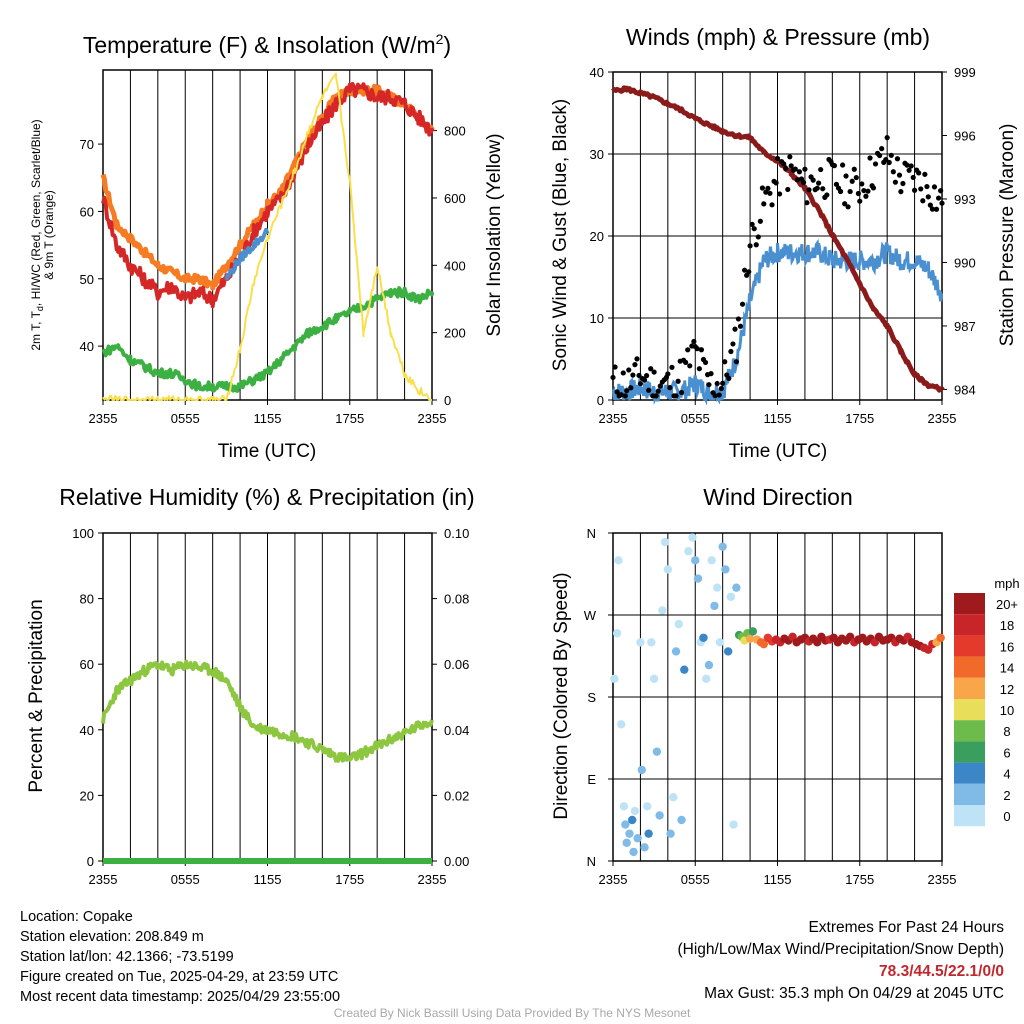 The width and height of the screenshot is (1024, 1024). I want to click on dewpoint-series-line, so click(267, 339).